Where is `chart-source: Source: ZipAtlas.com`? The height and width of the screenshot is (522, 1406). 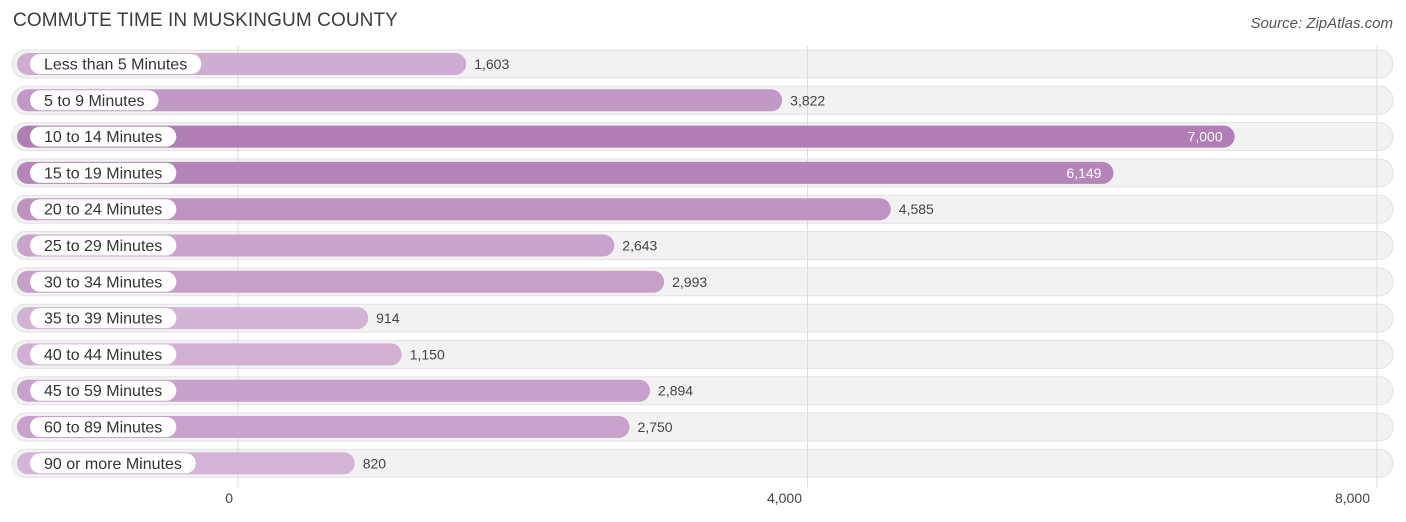
chart-source: Source: ZipAtlas.com is located at coordinates (1321, 23).